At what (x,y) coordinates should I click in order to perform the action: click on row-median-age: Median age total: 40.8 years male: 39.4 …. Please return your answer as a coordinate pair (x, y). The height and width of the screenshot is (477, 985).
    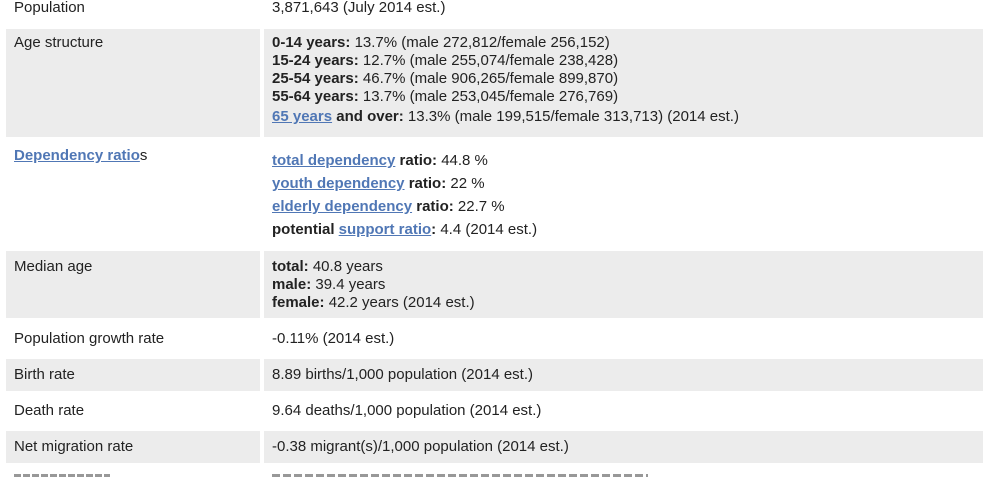
    Looking at the image, I should click on (494, 284).